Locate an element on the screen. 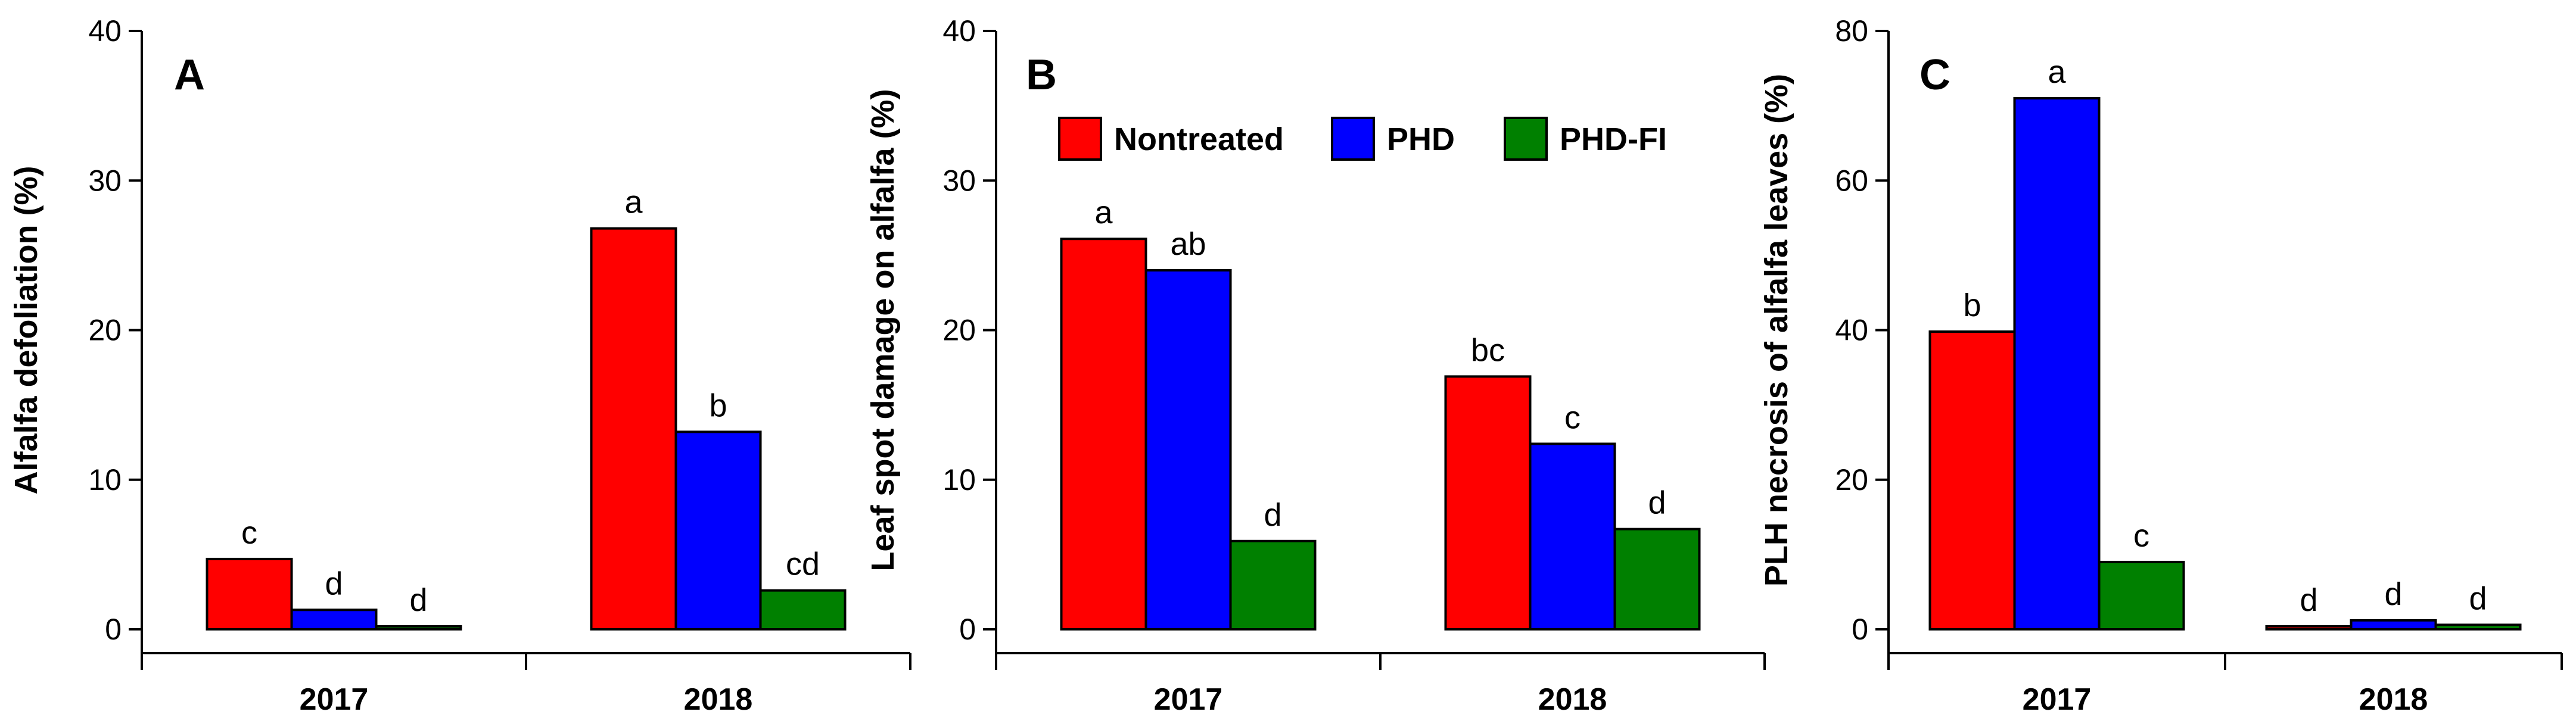  y-tick-label: 80 is located at coordinates (1851, 31).